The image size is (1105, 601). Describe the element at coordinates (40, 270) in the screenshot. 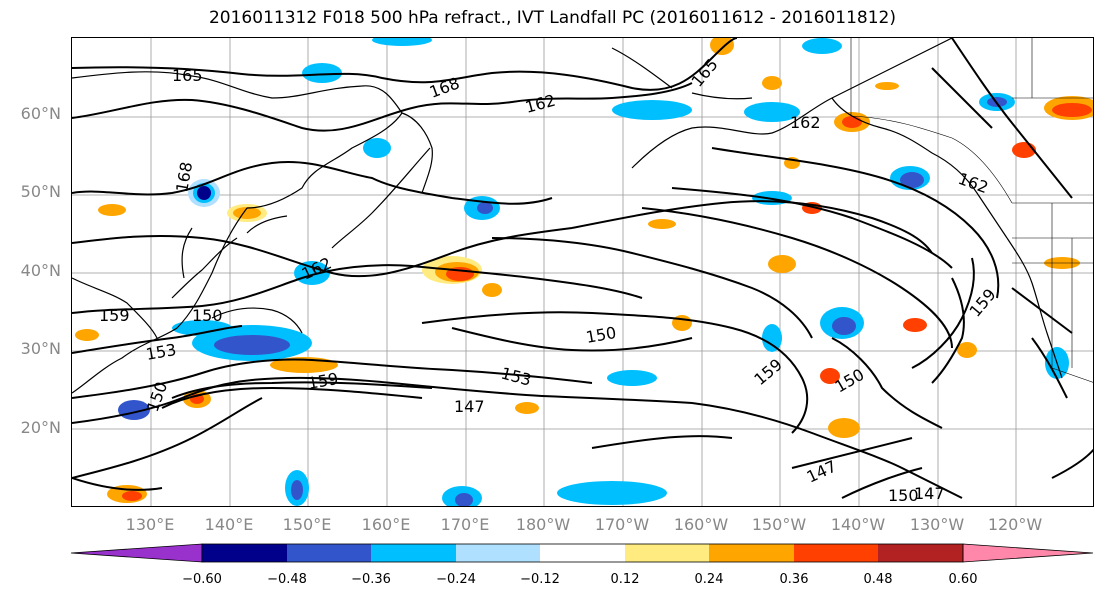

I see `lat-label: 40°N` at that location.